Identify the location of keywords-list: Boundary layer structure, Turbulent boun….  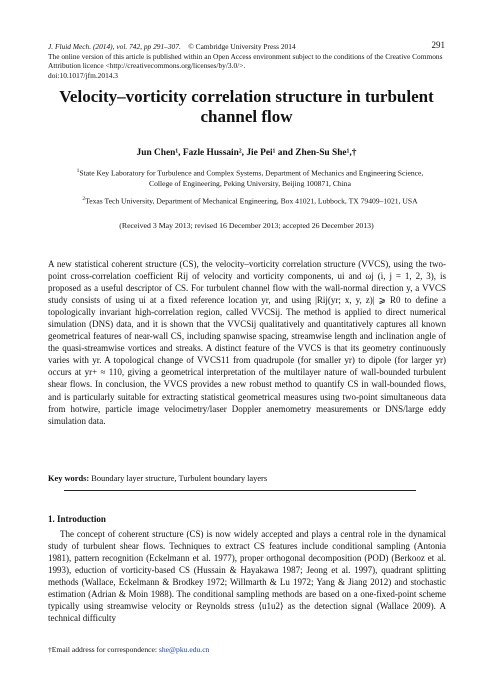
(179, 478).